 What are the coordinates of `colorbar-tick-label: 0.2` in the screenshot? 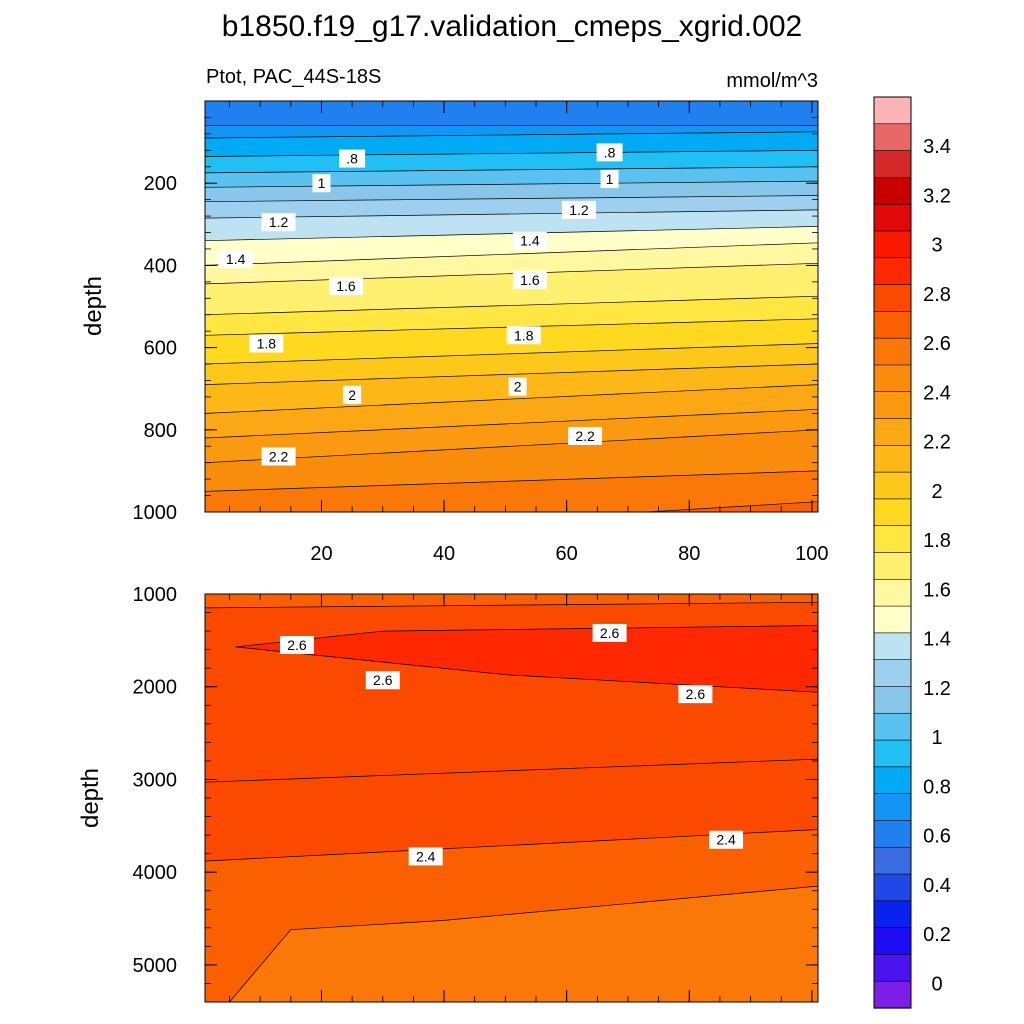 It's located at (937, 935).